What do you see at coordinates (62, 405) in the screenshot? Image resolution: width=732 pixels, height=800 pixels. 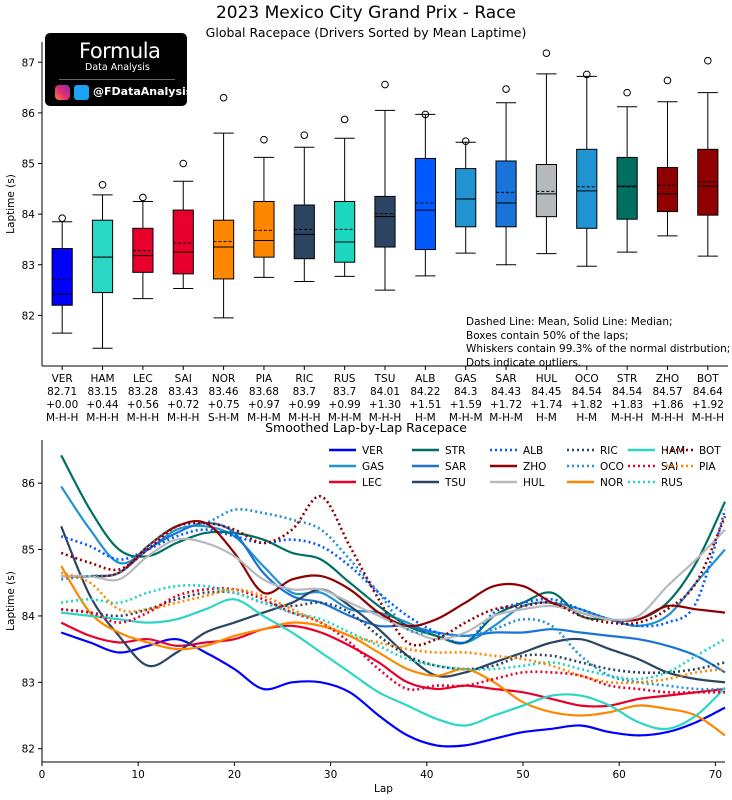 I see `x-tick-label: +0.00` at bounding box center [62, 405].